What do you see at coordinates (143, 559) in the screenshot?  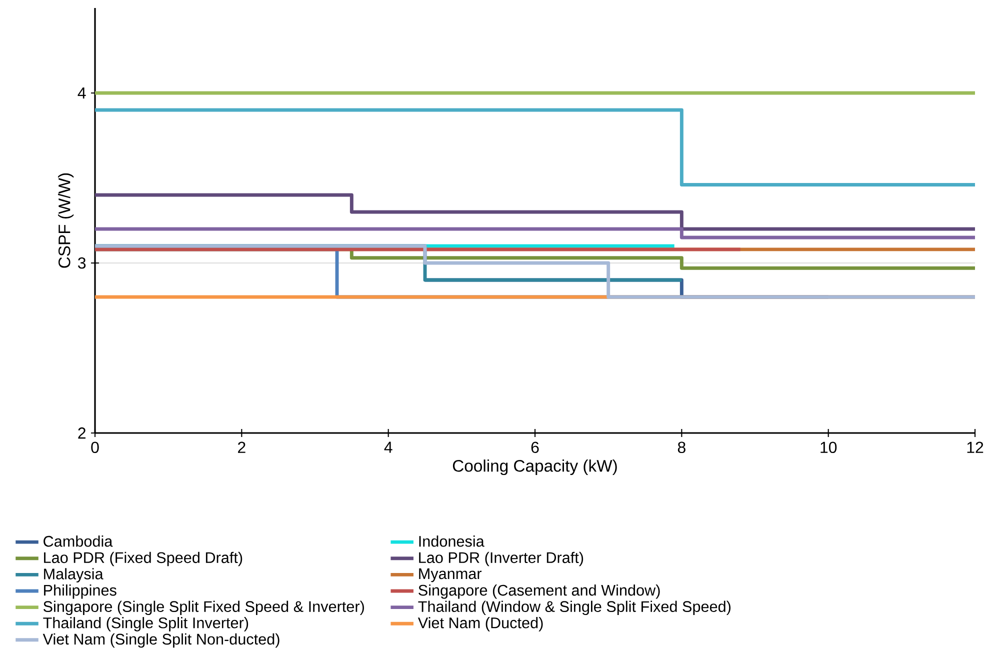 I see `legend-label: Lao PDR (Fixed Speed Draft)` at bounding box center [143, 559].